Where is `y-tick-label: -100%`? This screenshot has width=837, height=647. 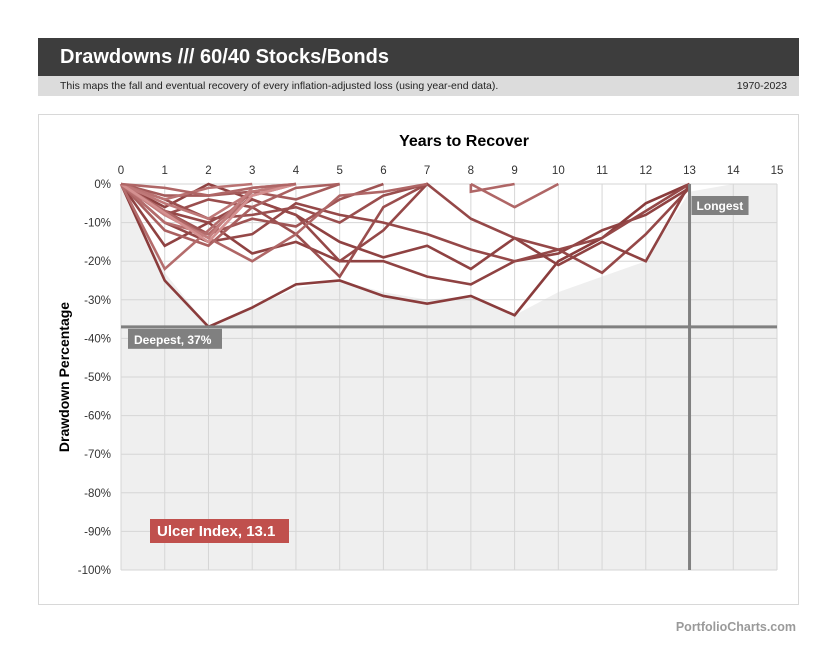
y-tick-label: -100% is located at coordinates (94, 571).